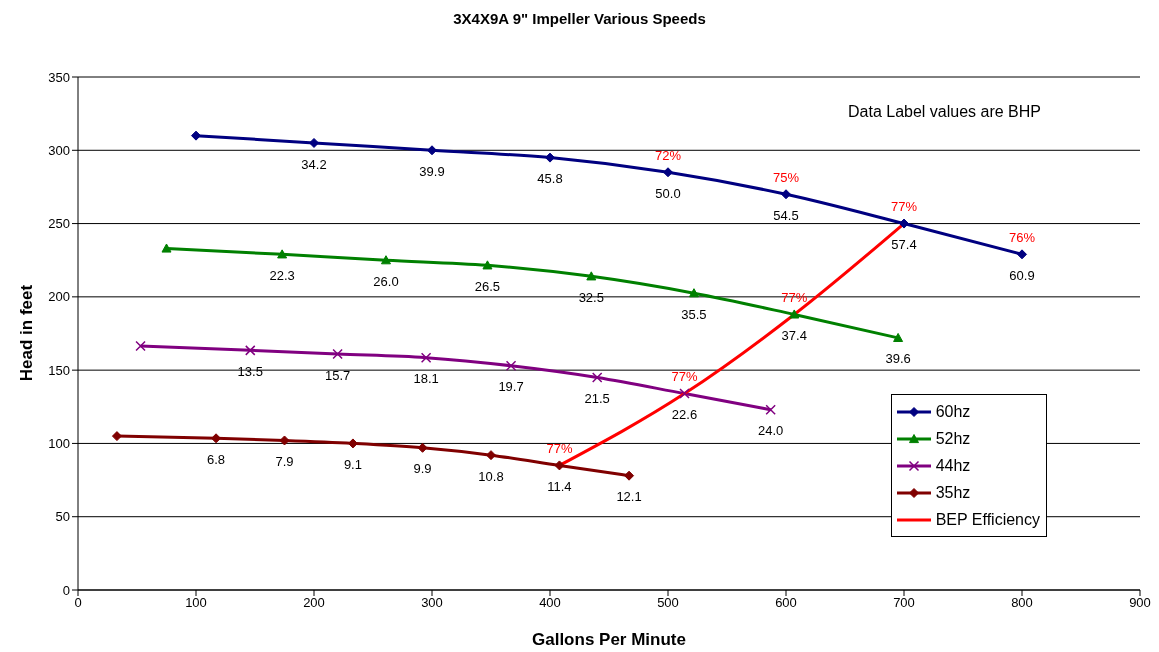  I want to click on annotation: 26.0, so click(386, 281).